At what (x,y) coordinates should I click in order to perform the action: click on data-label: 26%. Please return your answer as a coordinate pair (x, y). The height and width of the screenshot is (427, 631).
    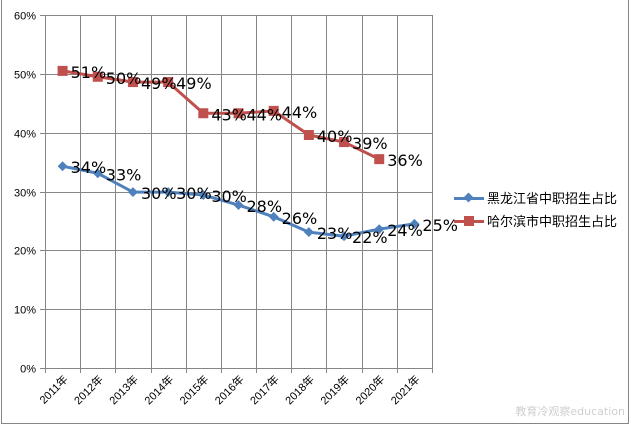
    Looking at the image, I should click on (300, 218).